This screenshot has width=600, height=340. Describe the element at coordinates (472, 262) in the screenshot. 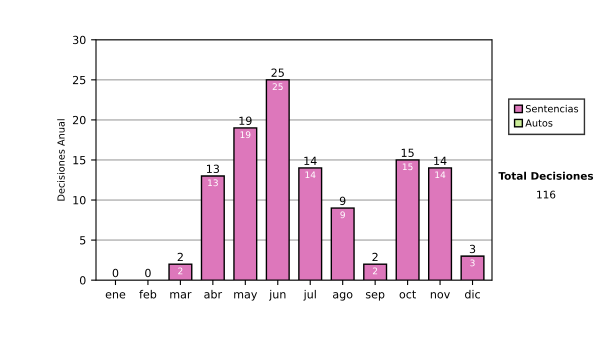

I see `data-label: 3` at that location.